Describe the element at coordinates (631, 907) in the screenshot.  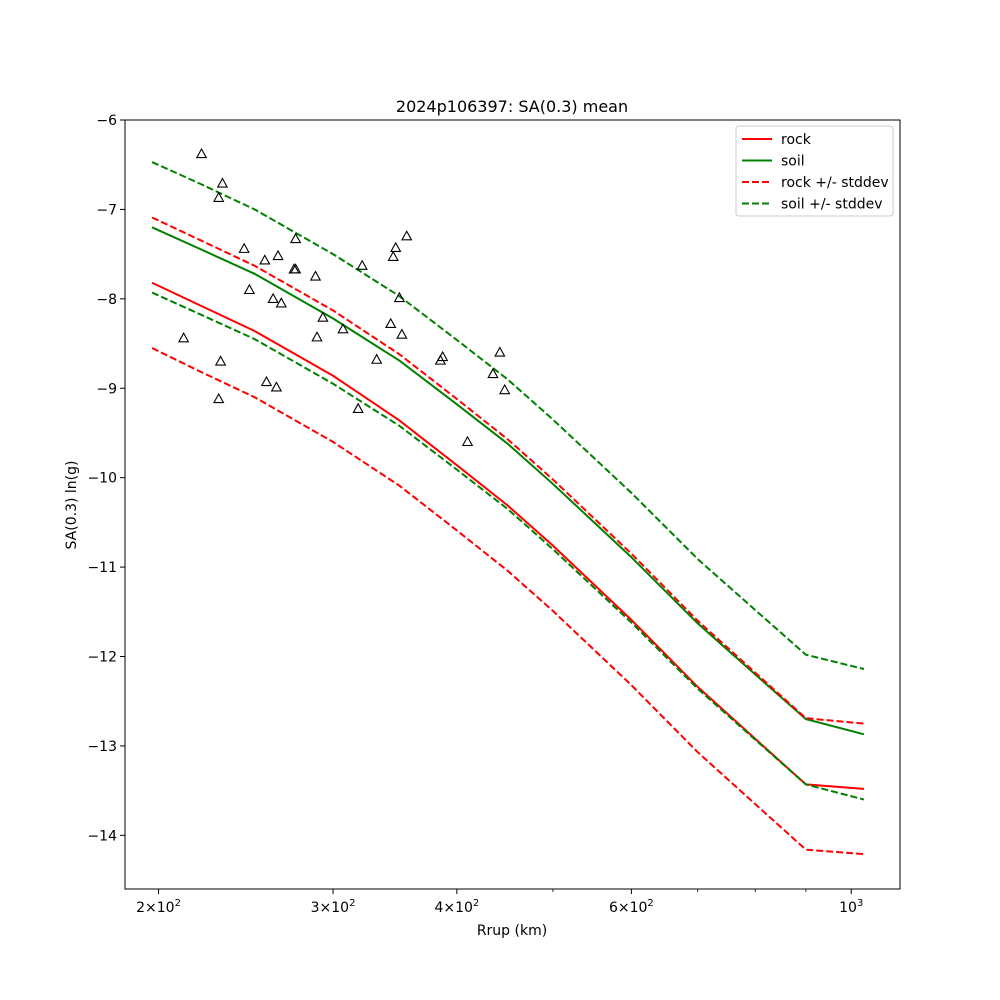
I see `x-tick-label: 6×102` at that location.